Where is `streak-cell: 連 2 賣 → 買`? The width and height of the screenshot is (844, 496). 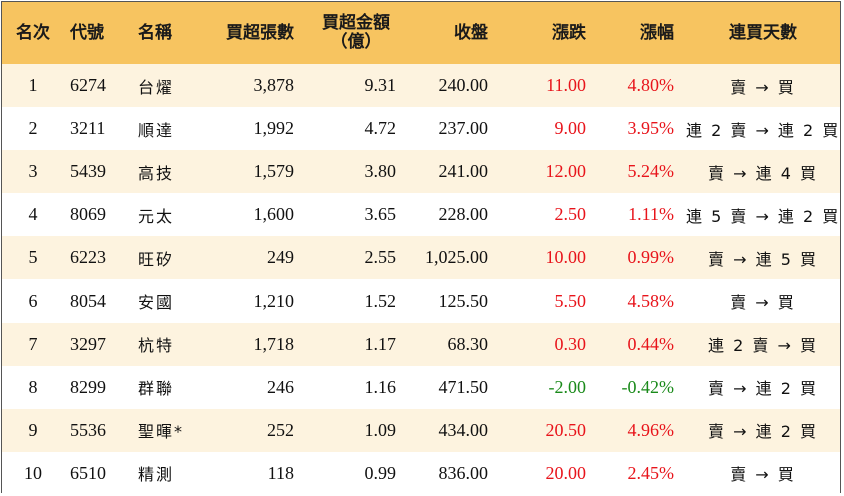 streak-cell: 連 2 賣 → 買 is located at coordinates (763, 346).